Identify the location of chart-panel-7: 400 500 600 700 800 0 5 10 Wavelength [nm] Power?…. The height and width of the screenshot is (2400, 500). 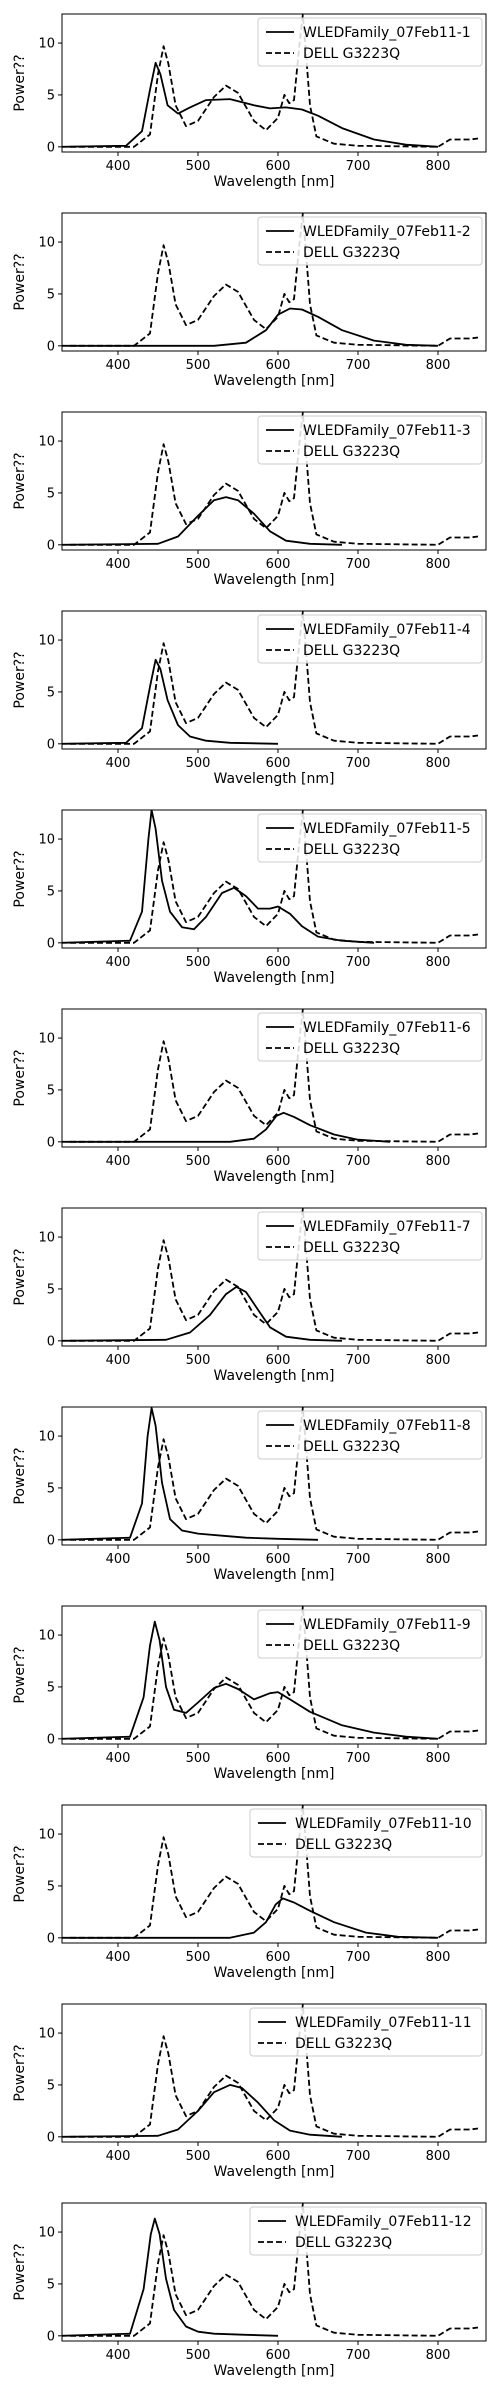
(249, 1295).